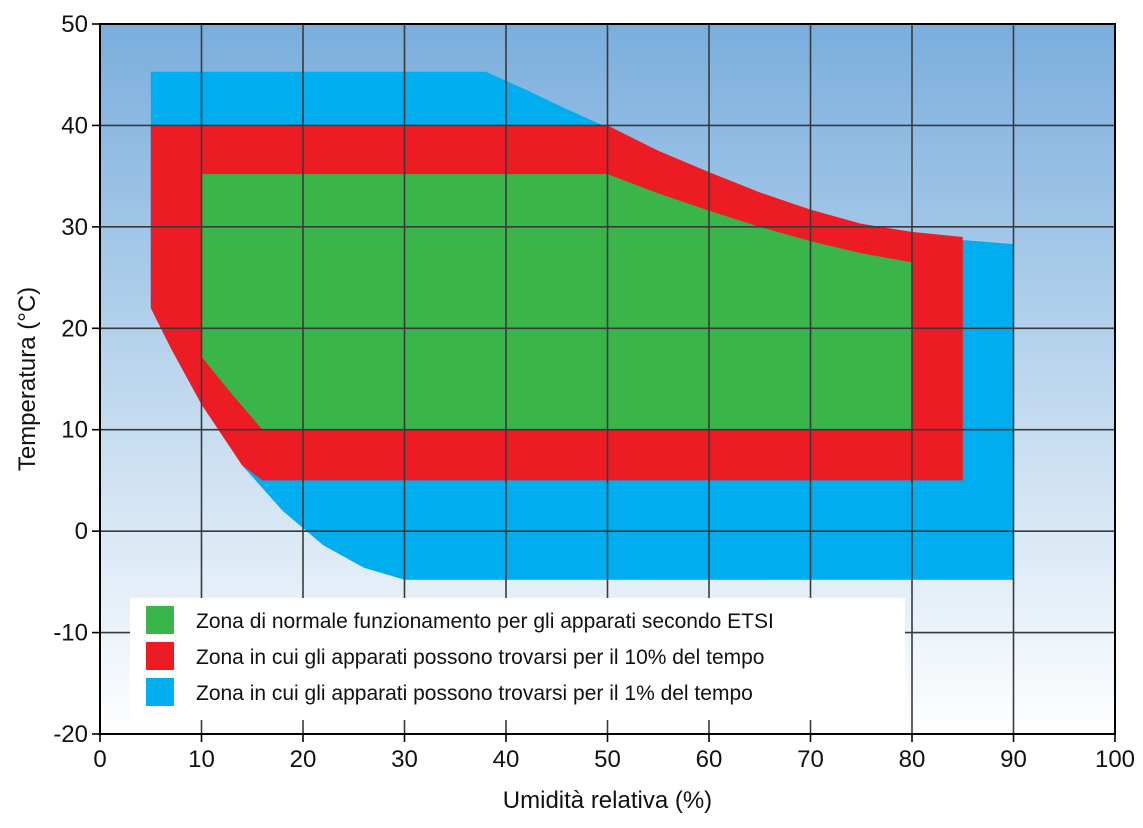  I want to click on x-tick-label: 0, so click(99, 759).